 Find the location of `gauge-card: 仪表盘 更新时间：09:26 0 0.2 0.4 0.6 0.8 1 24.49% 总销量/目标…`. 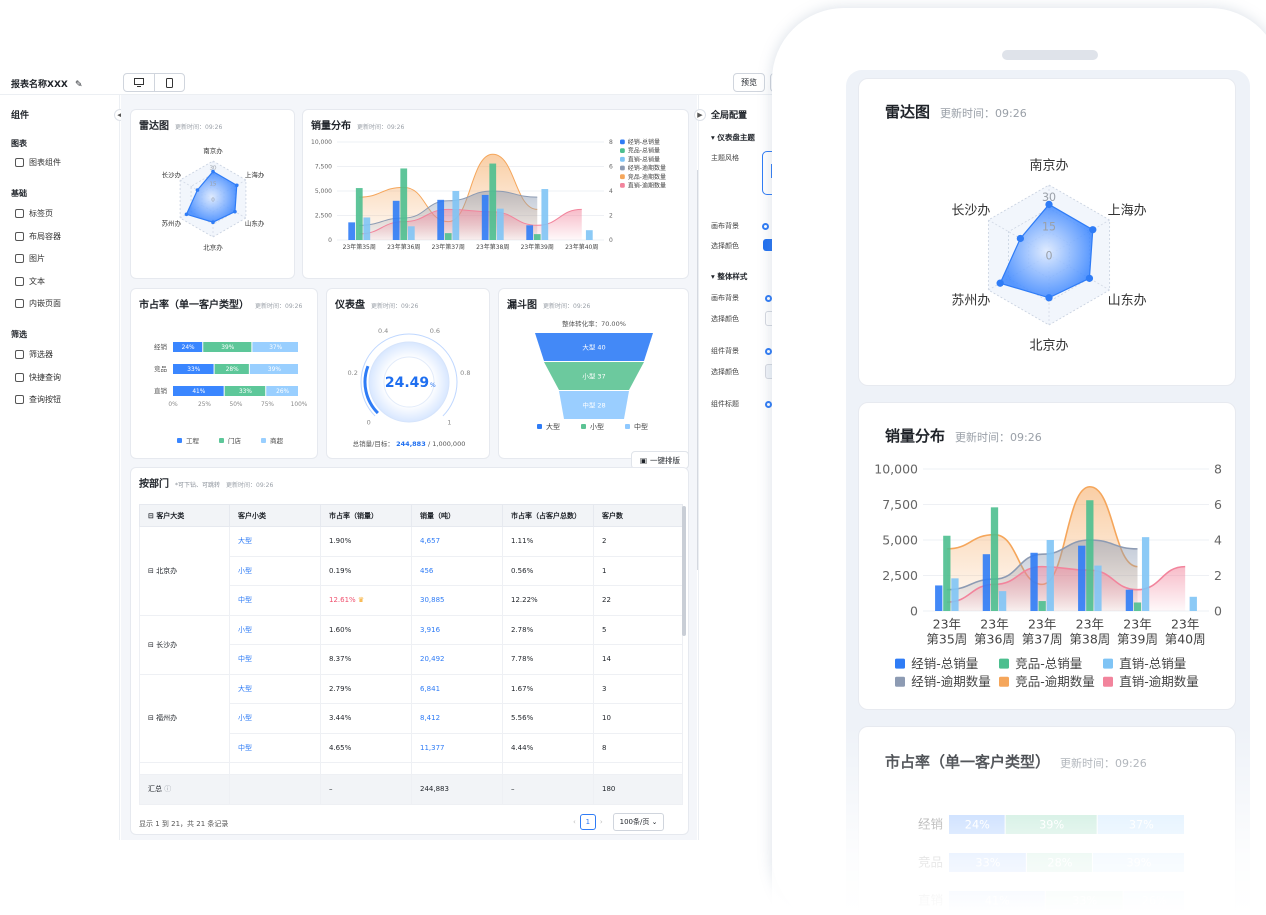

gauge-card: 仪表盘 更新时间：09:26 0 0.2 0.4 0.6 0.8 1 24.49% 总销量/目标… is located at coordinates (408, 373).